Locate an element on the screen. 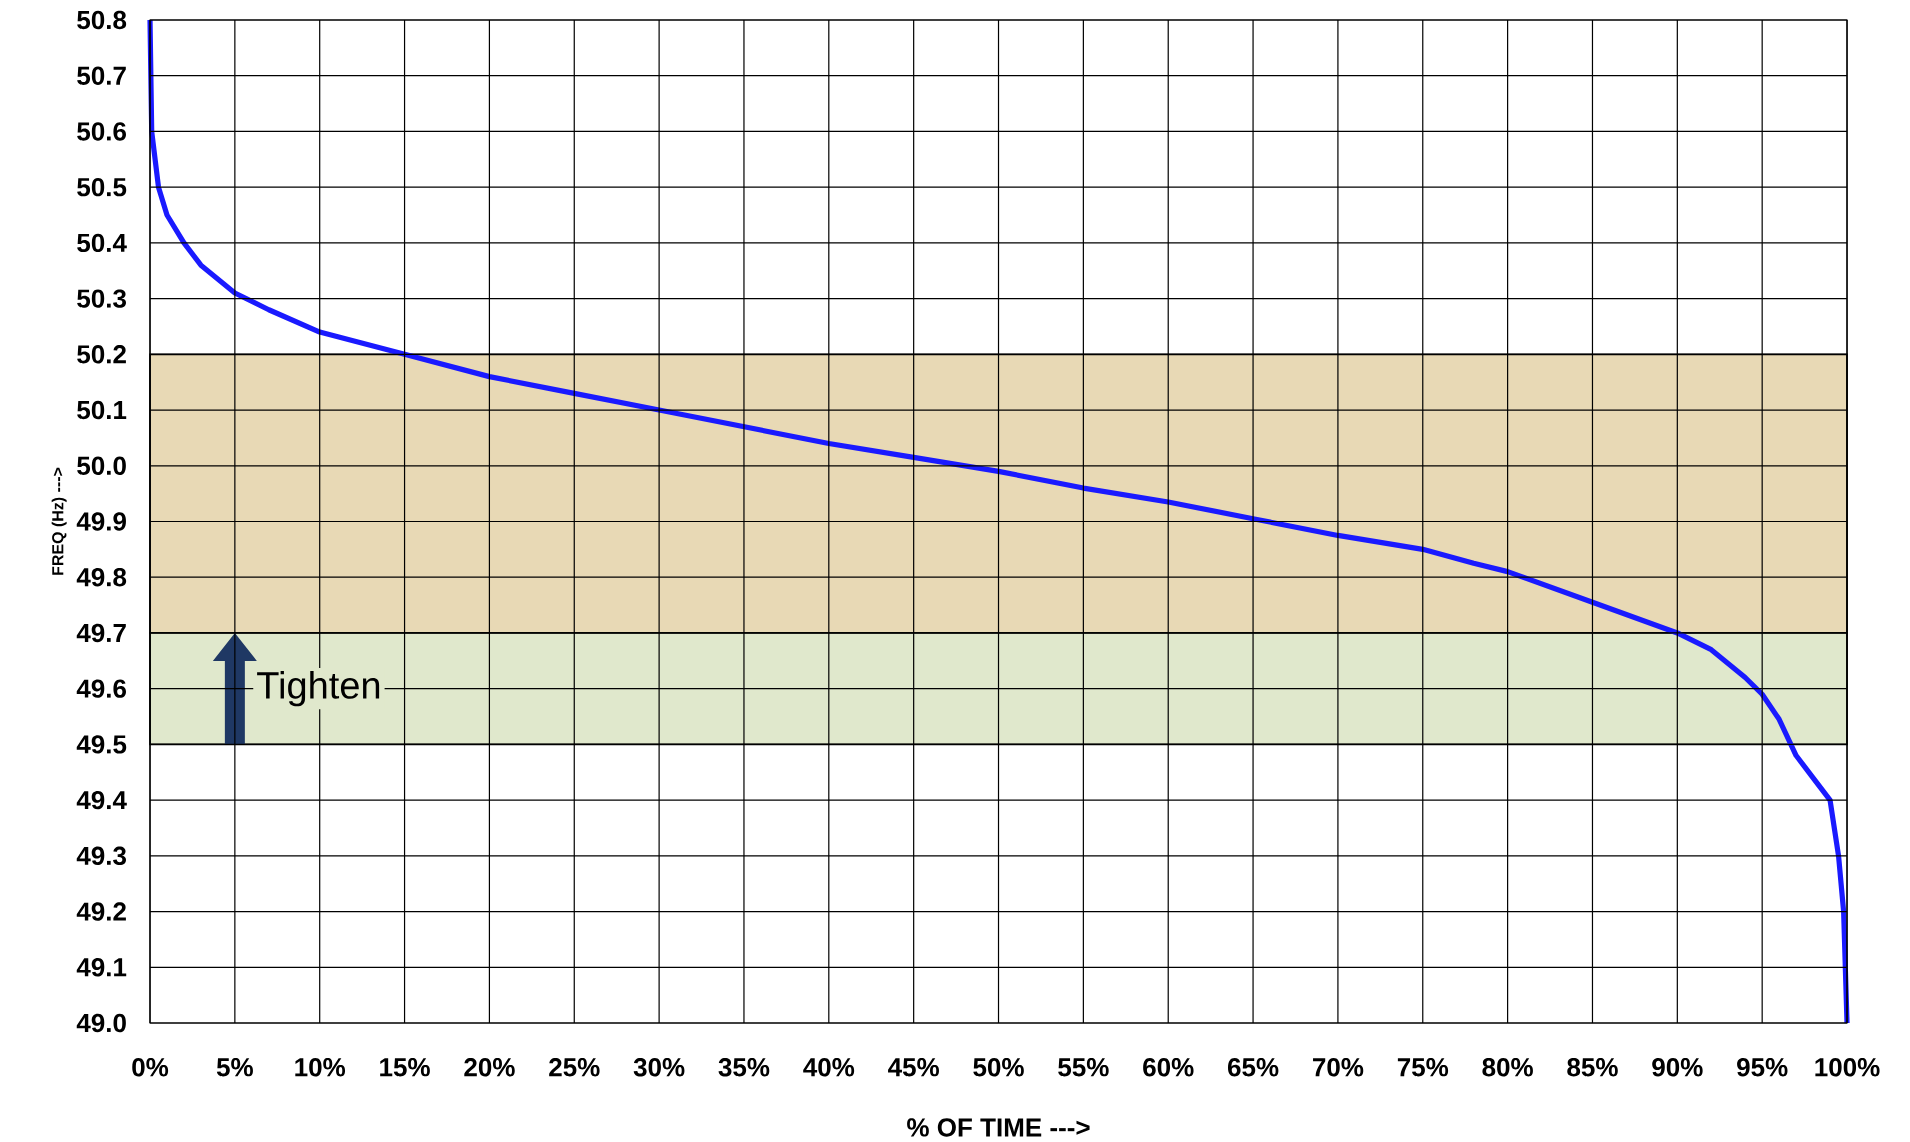 The height and width of the screenshot is (1142, 1910). x-tick-label: 35% is located at coordinates (744, 1067).